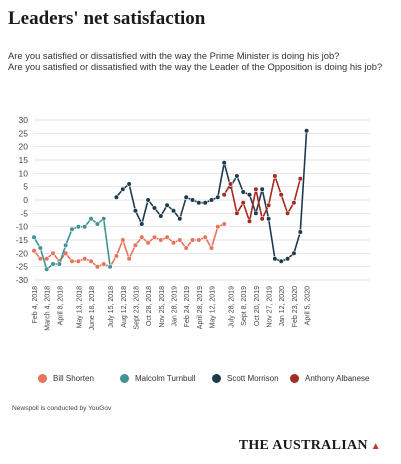  I want to click on legend-swatch-shorten, so click(42, 378).